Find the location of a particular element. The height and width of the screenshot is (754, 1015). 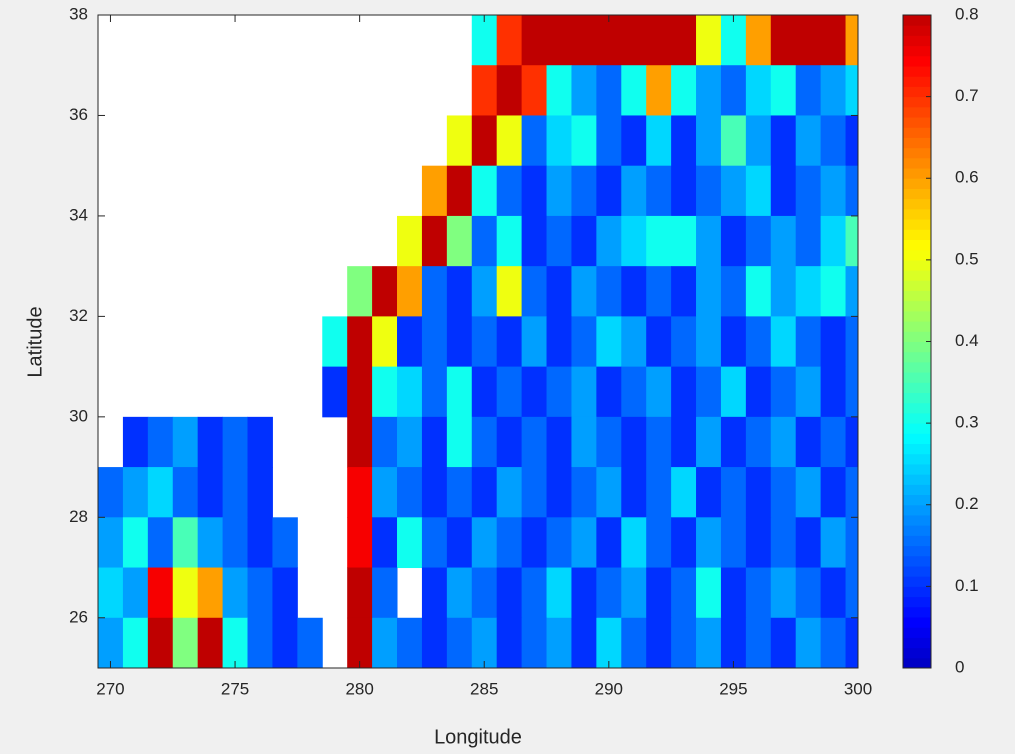

x-tick-label: 280 is located at coordinates (359, 688).